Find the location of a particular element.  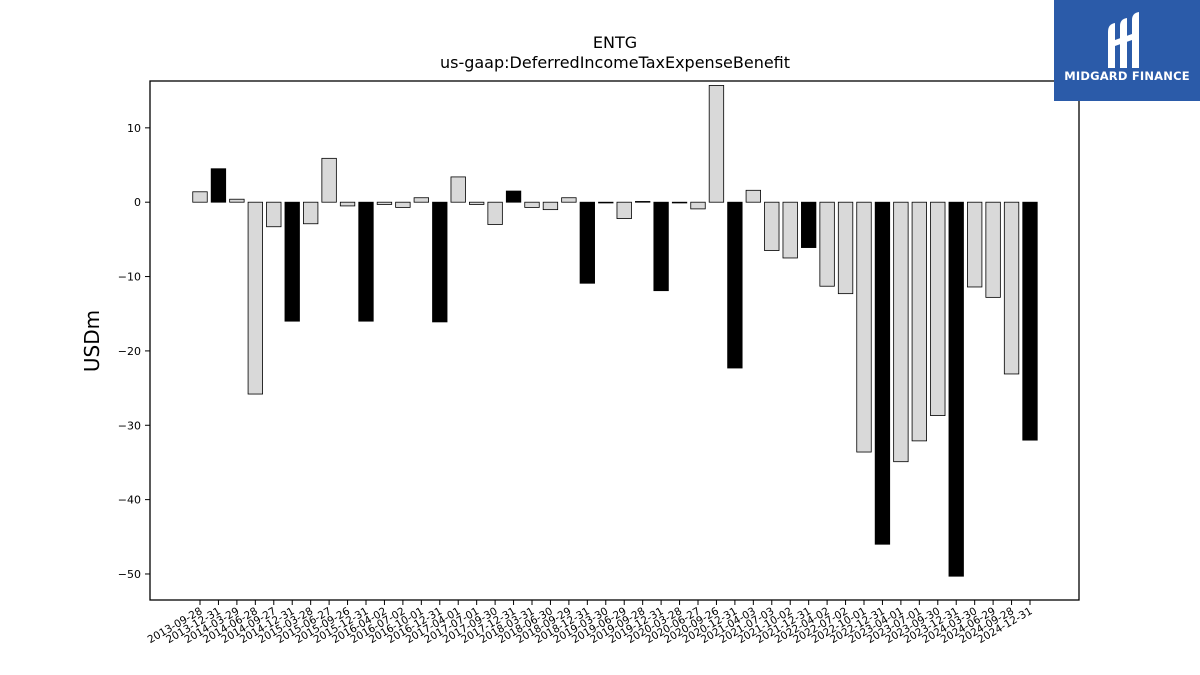

y-tick-label: 10 is located at coordinates (134, 128).